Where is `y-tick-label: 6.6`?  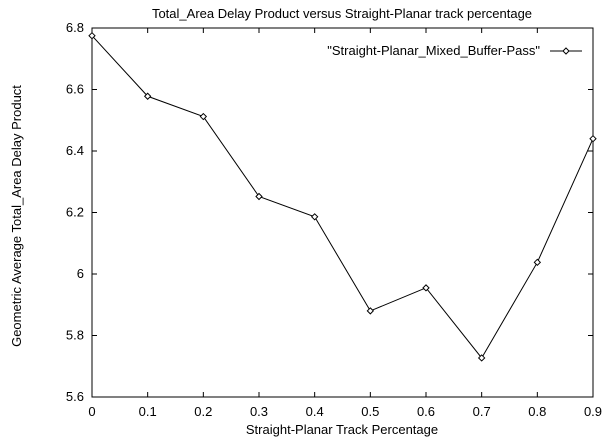 y-tick-label: 6.6 is located at coordinates (75, 89).